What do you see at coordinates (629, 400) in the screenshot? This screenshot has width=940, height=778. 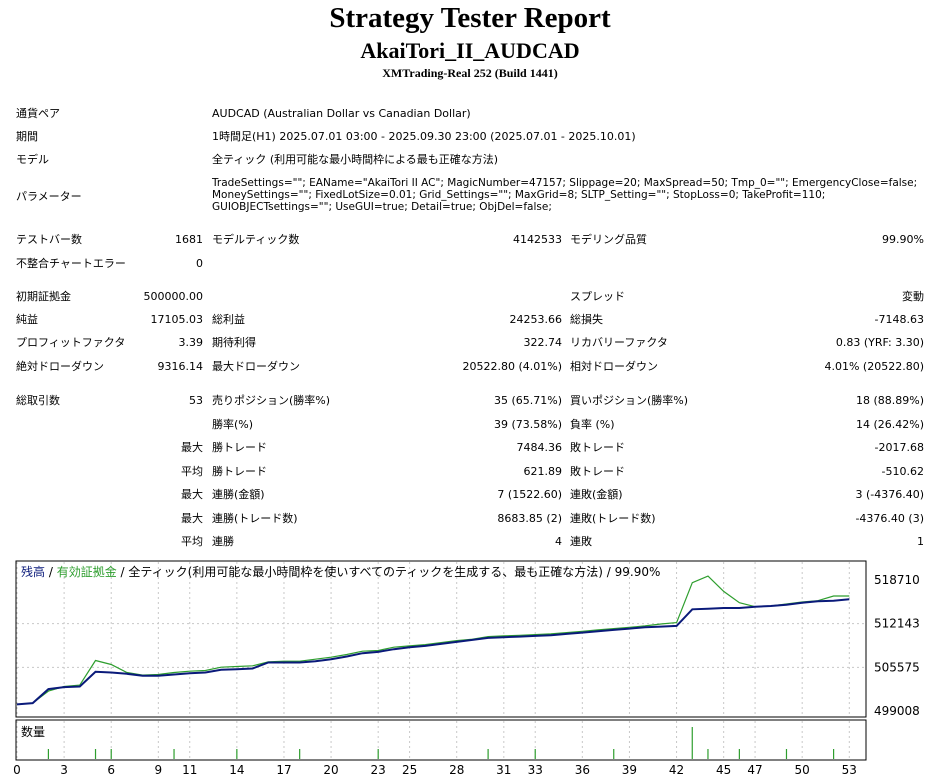 I see `long-label: 買いポジション(勝率%)` at bounding box center [629, 400].